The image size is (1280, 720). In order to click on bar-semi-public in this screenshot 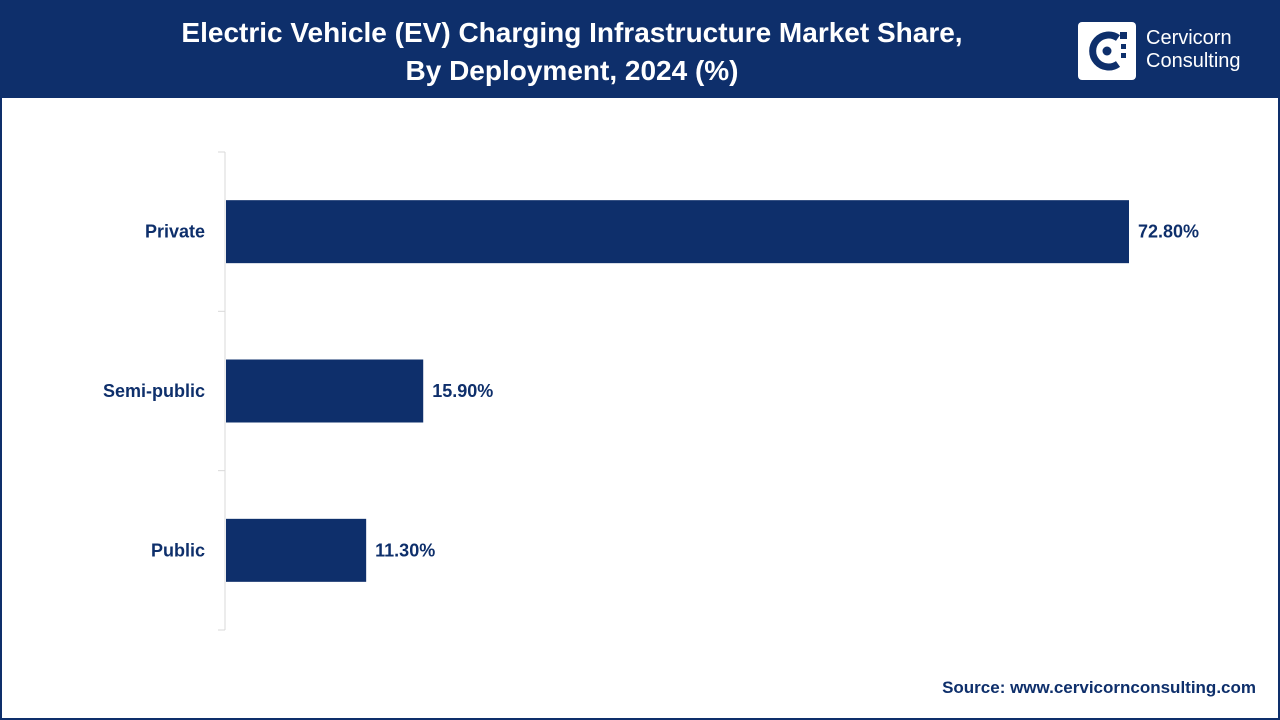, I will do `click(325, 391)`.